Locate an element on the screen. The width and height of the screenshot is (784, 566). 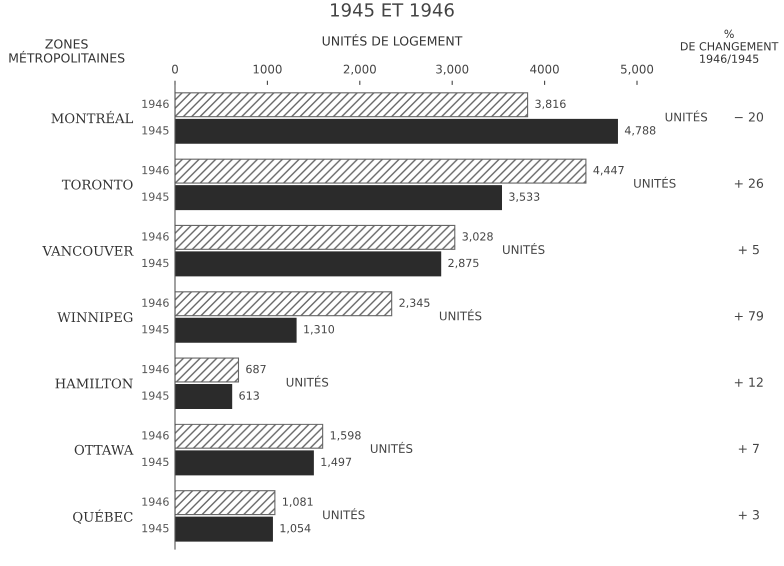
x-tick-label: 2,000 is located at coordinates (360, 69).